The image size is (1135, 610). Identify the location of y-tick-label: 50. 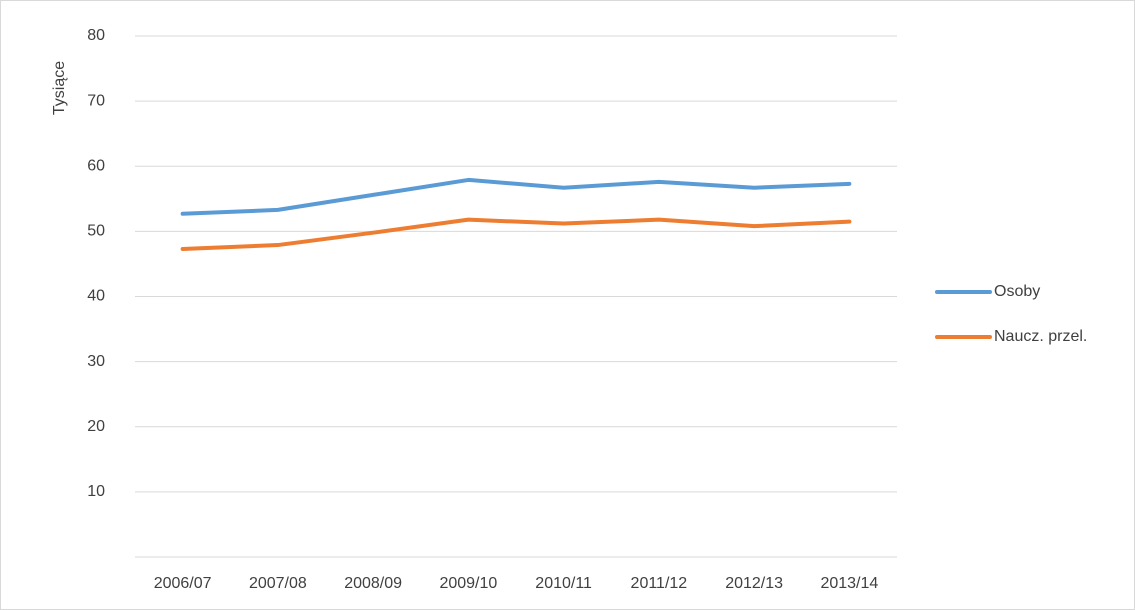
(96, 231).